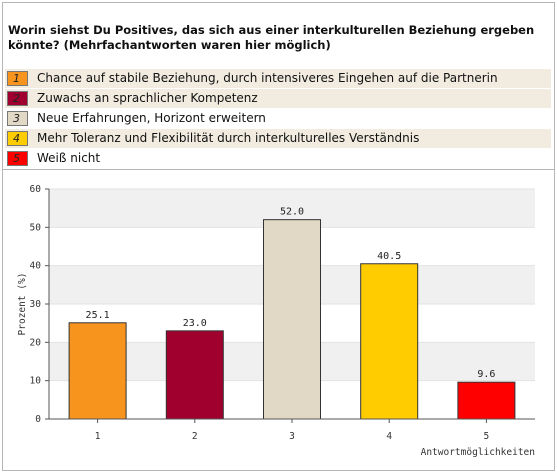  Describe the element at coordinates (195, 323) in the screenshot. I see `bar-value-label: 23.0` at that location.